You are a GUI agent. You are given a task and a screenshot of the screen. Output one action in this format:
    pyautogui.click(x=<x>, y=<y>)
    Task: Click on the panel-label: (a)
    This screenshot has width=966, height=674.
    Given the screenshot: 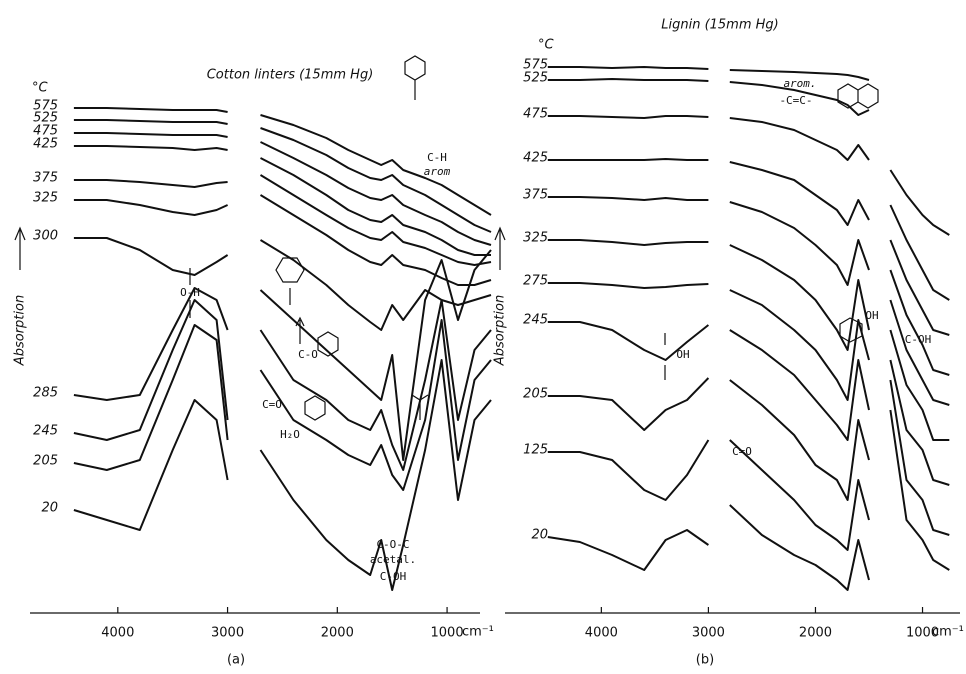 What is the action you would take?
    pyautogui.click(x=236, y=660)
    